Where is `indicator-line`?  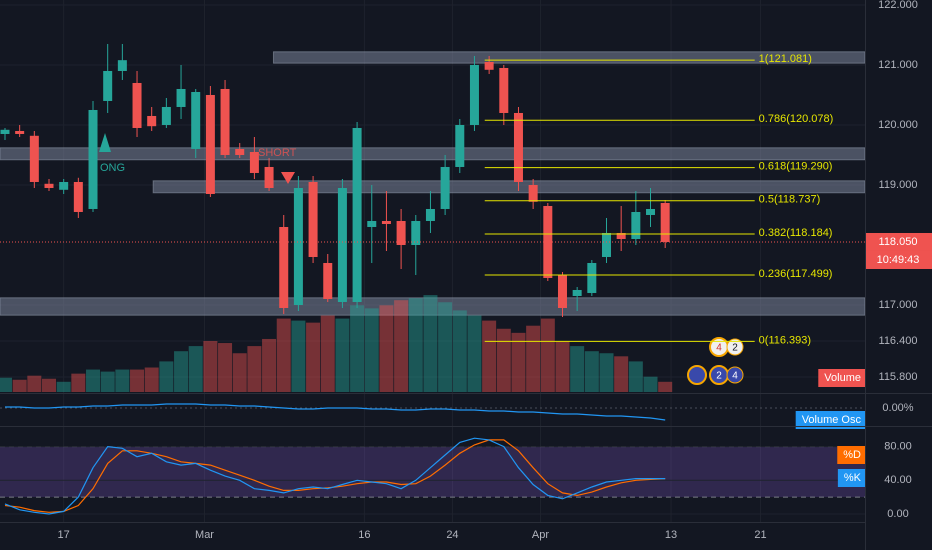
indicator-line is located at coordinates (335, 476).